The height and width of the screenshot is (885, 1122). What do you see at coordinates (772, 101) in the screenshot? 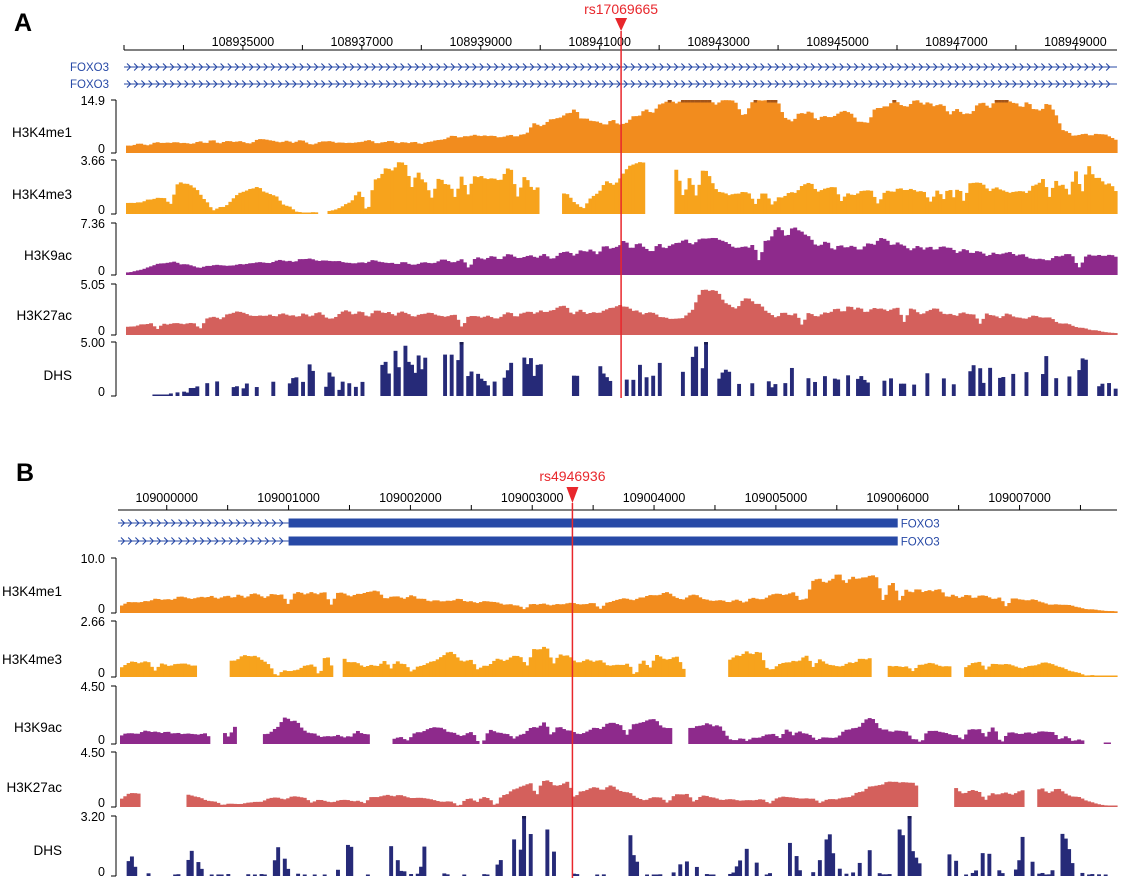
I see `clip-cap` at bounding box center [772, 101].